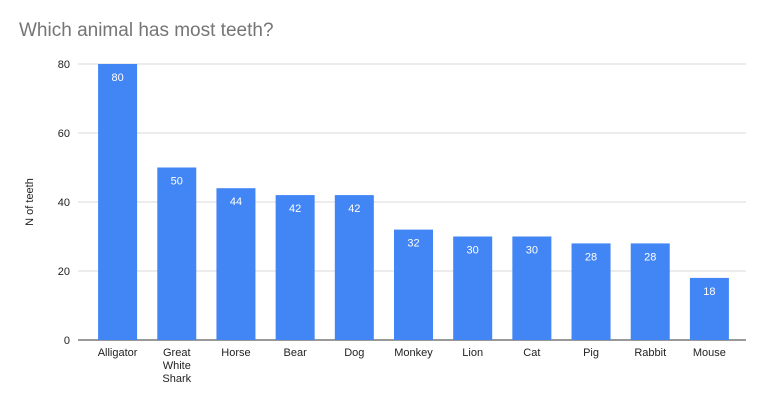  I want to click on y-tick-label: 80, so click(64, 65).